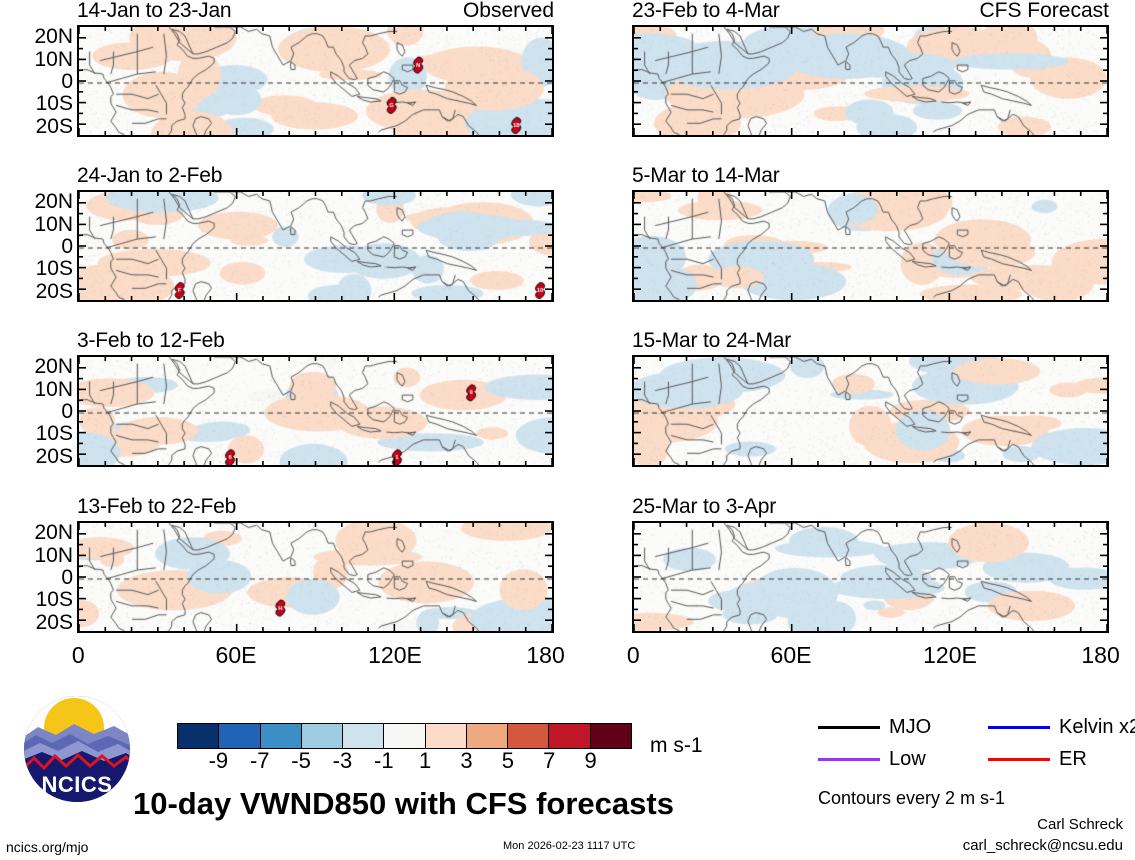  What do you see at coordinates (425, 760) in the screenshot?
I see `colorbar-tick-label: 1` at bounding box center [425, 760].